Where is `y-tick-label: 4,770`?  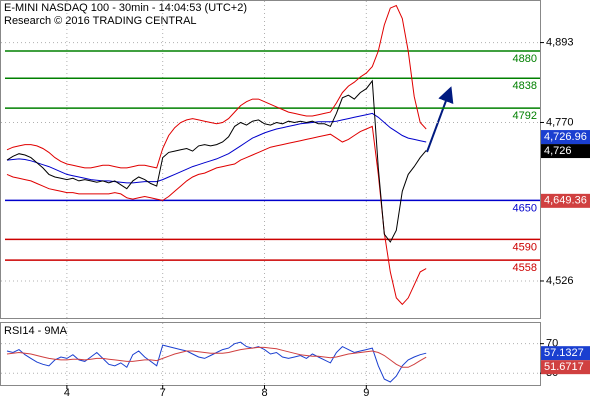 y-tick-label: 4,770 is located at coordinates (560, 122).